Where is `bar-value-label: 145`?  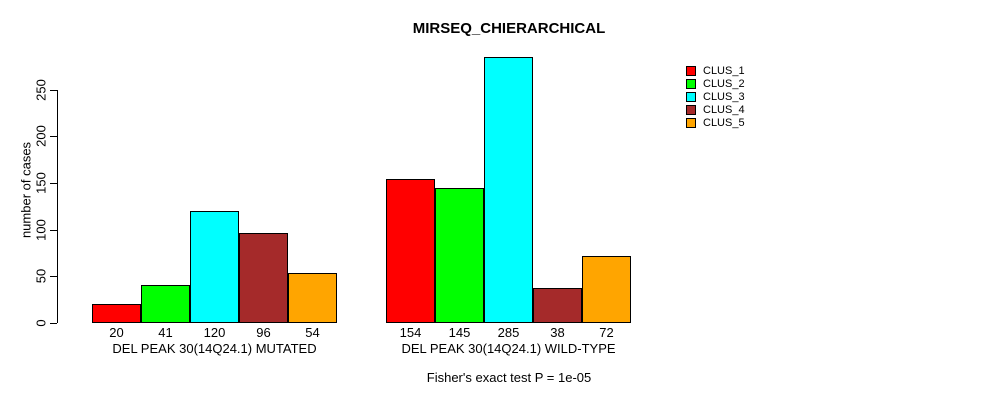
bar-value-label: 145 is located at coordinates (459, 332).